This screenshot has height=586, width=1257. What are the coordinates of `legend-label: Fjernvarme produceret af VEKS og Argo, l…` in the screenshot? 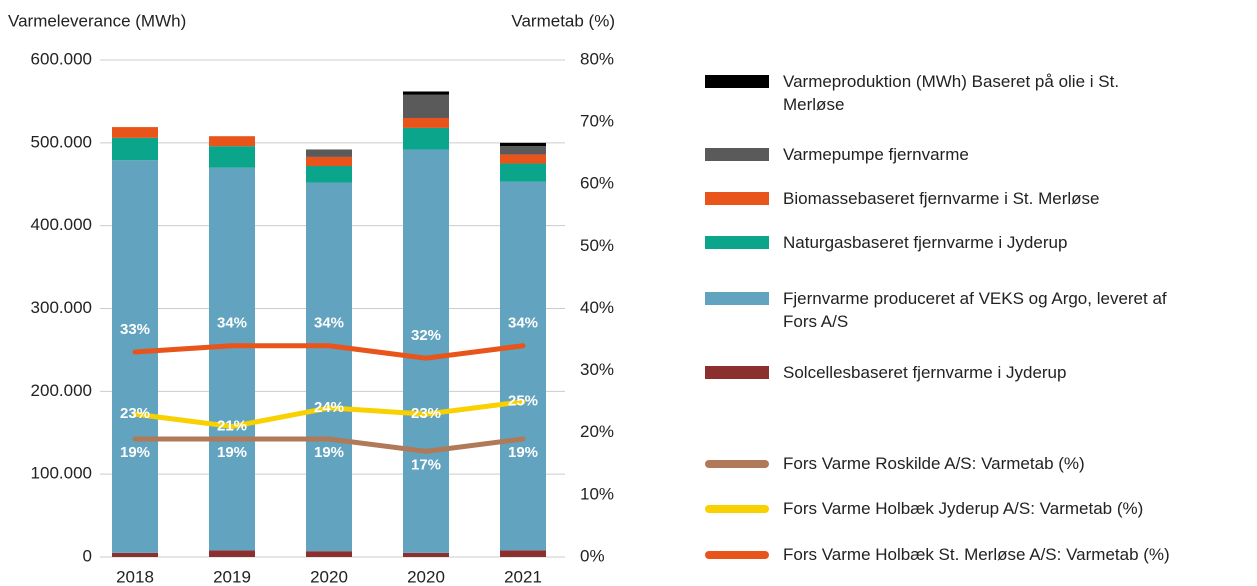 It's located at (975, 310).